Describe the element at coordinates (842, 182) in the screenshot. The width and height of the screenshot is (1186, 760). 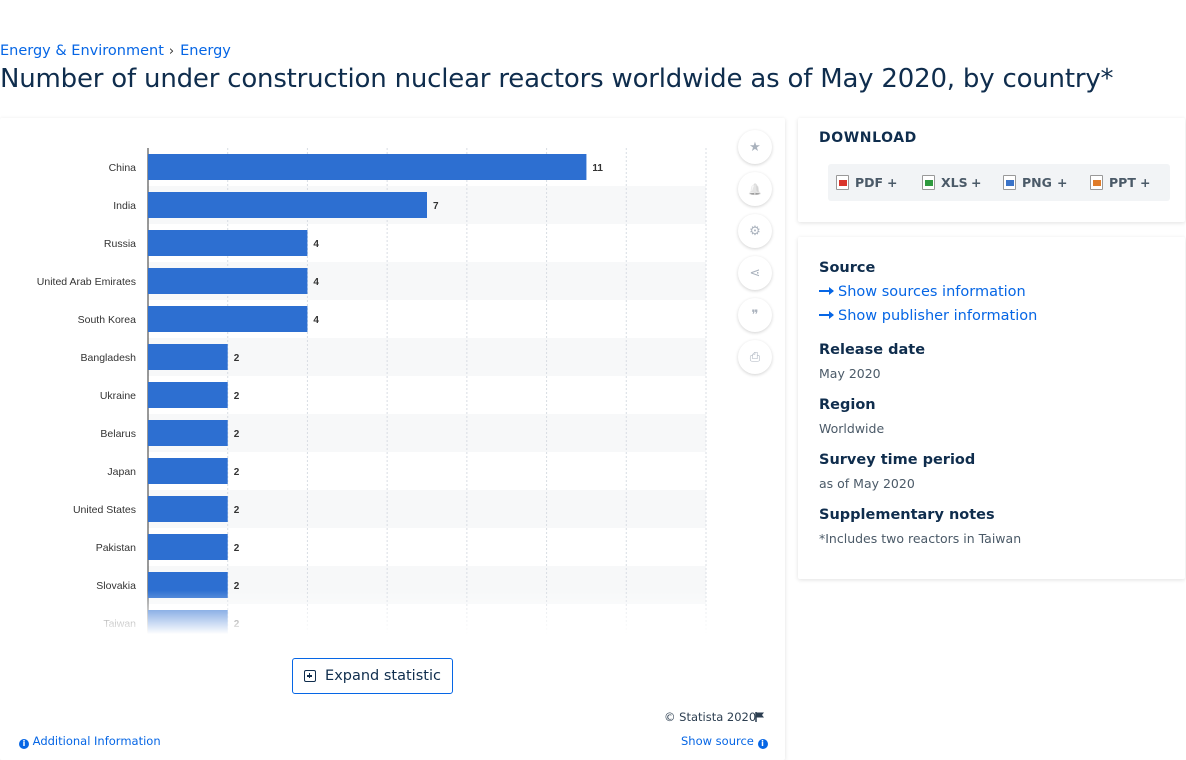
I see `pdf-file-icon` at that location.